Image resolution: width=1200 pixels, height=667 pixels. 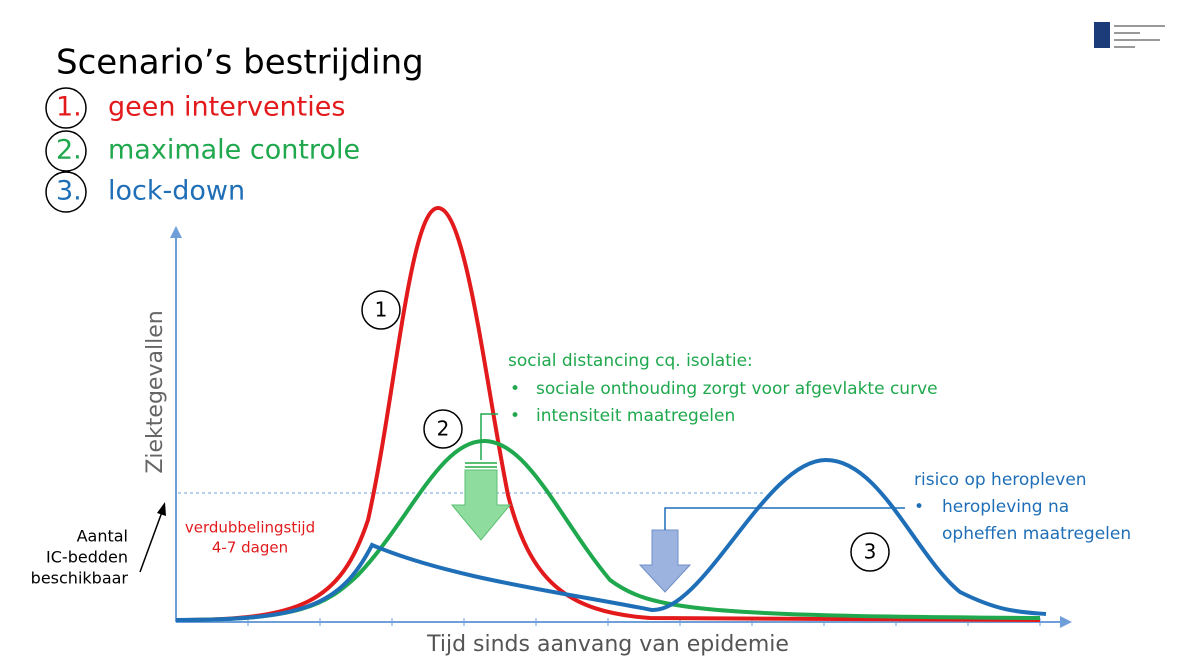 I want to click on x-axis-label: Tijd sinds aanvang van epidemie, so click(x=607, y=644).